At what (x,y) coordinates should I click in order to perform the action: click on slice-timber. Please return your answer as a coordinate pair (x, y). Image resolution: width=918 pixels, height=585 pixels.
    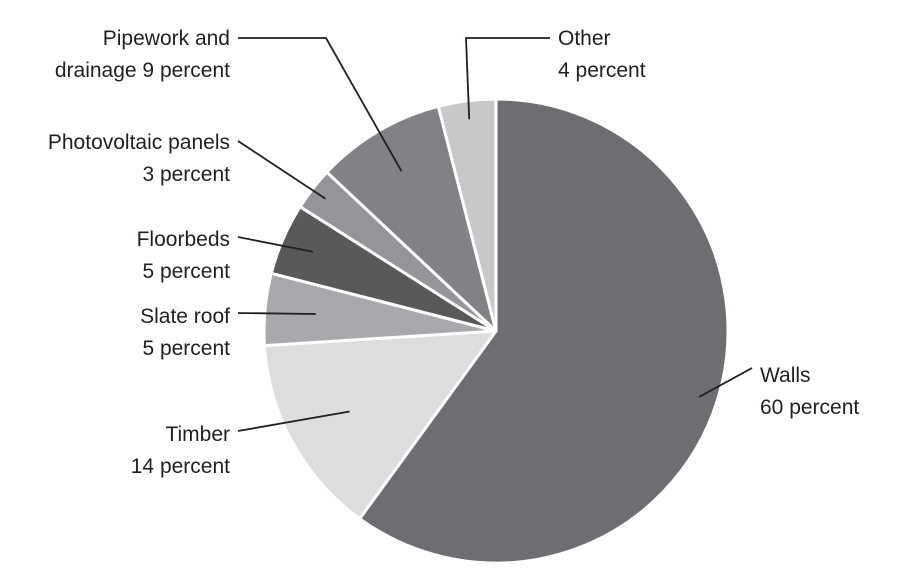
    Looking at the image, I should click on (380, 425).